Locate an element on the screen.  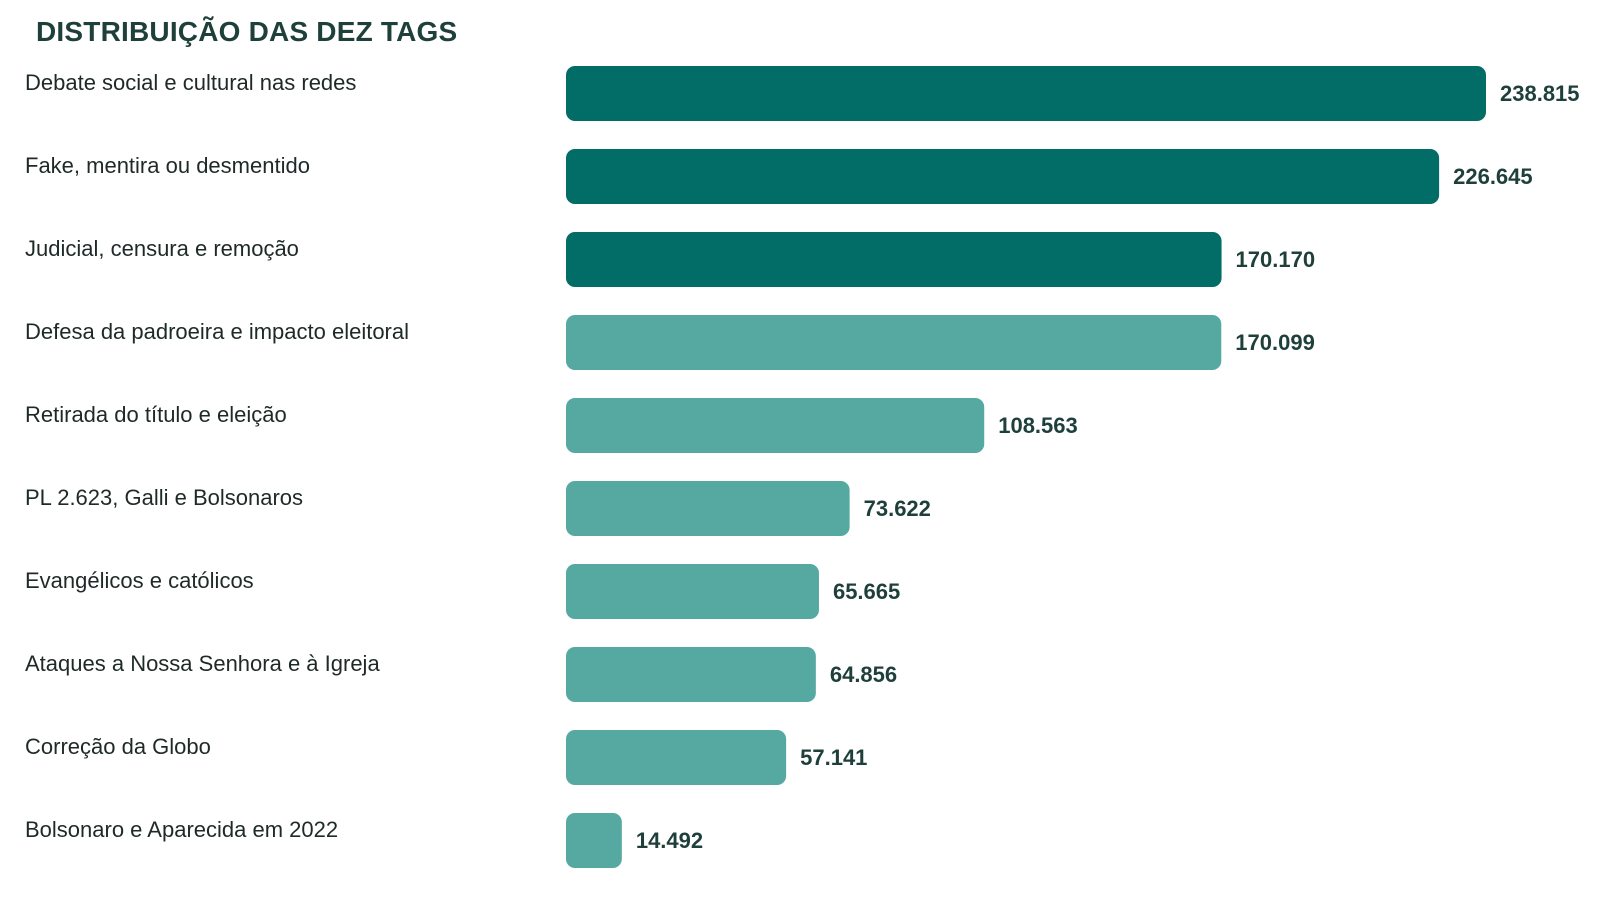
value-label: 57.141 is located at coordinates (833, 757).